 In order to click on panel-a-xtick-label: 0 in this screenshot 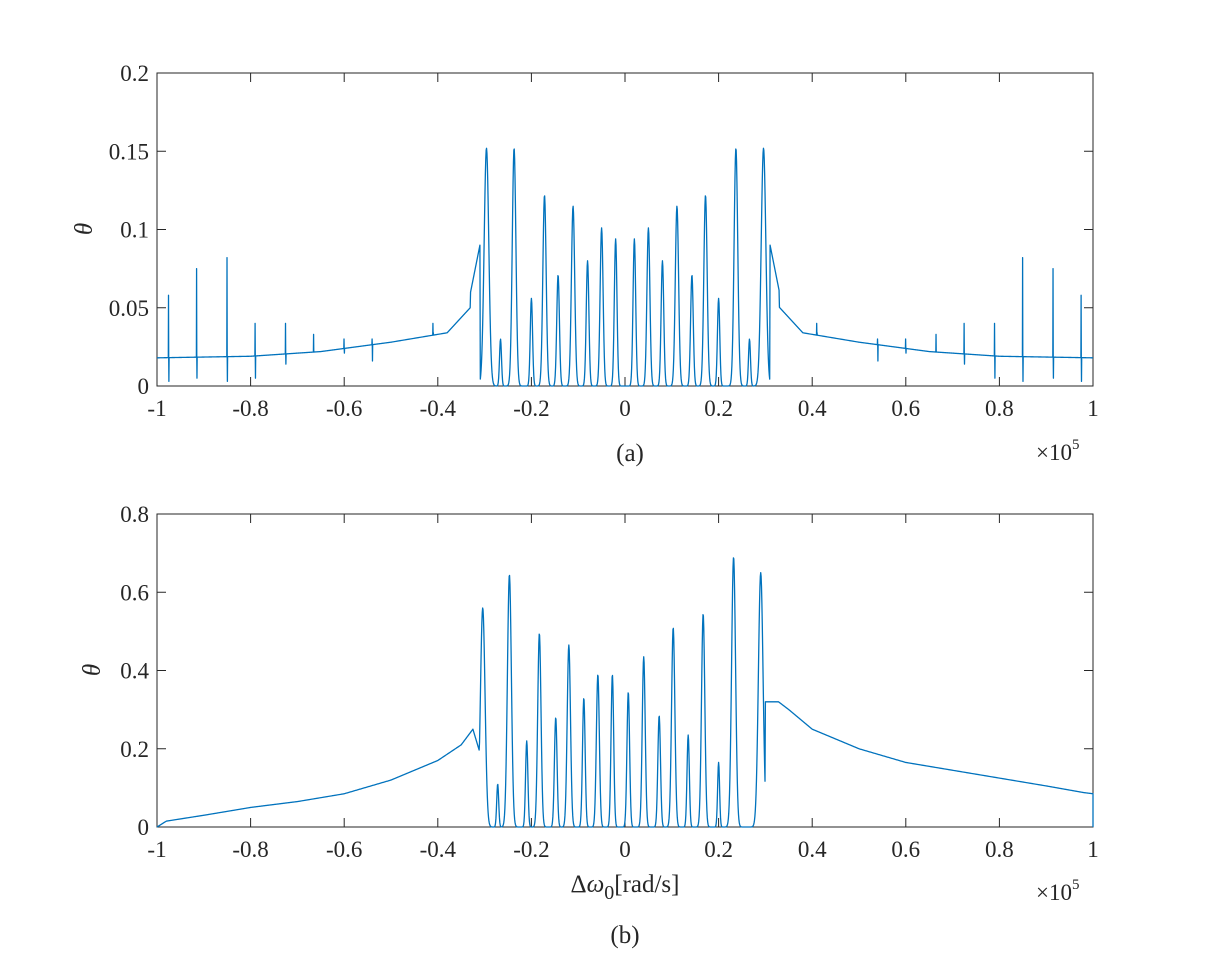, I will do `click(625, 408)`.